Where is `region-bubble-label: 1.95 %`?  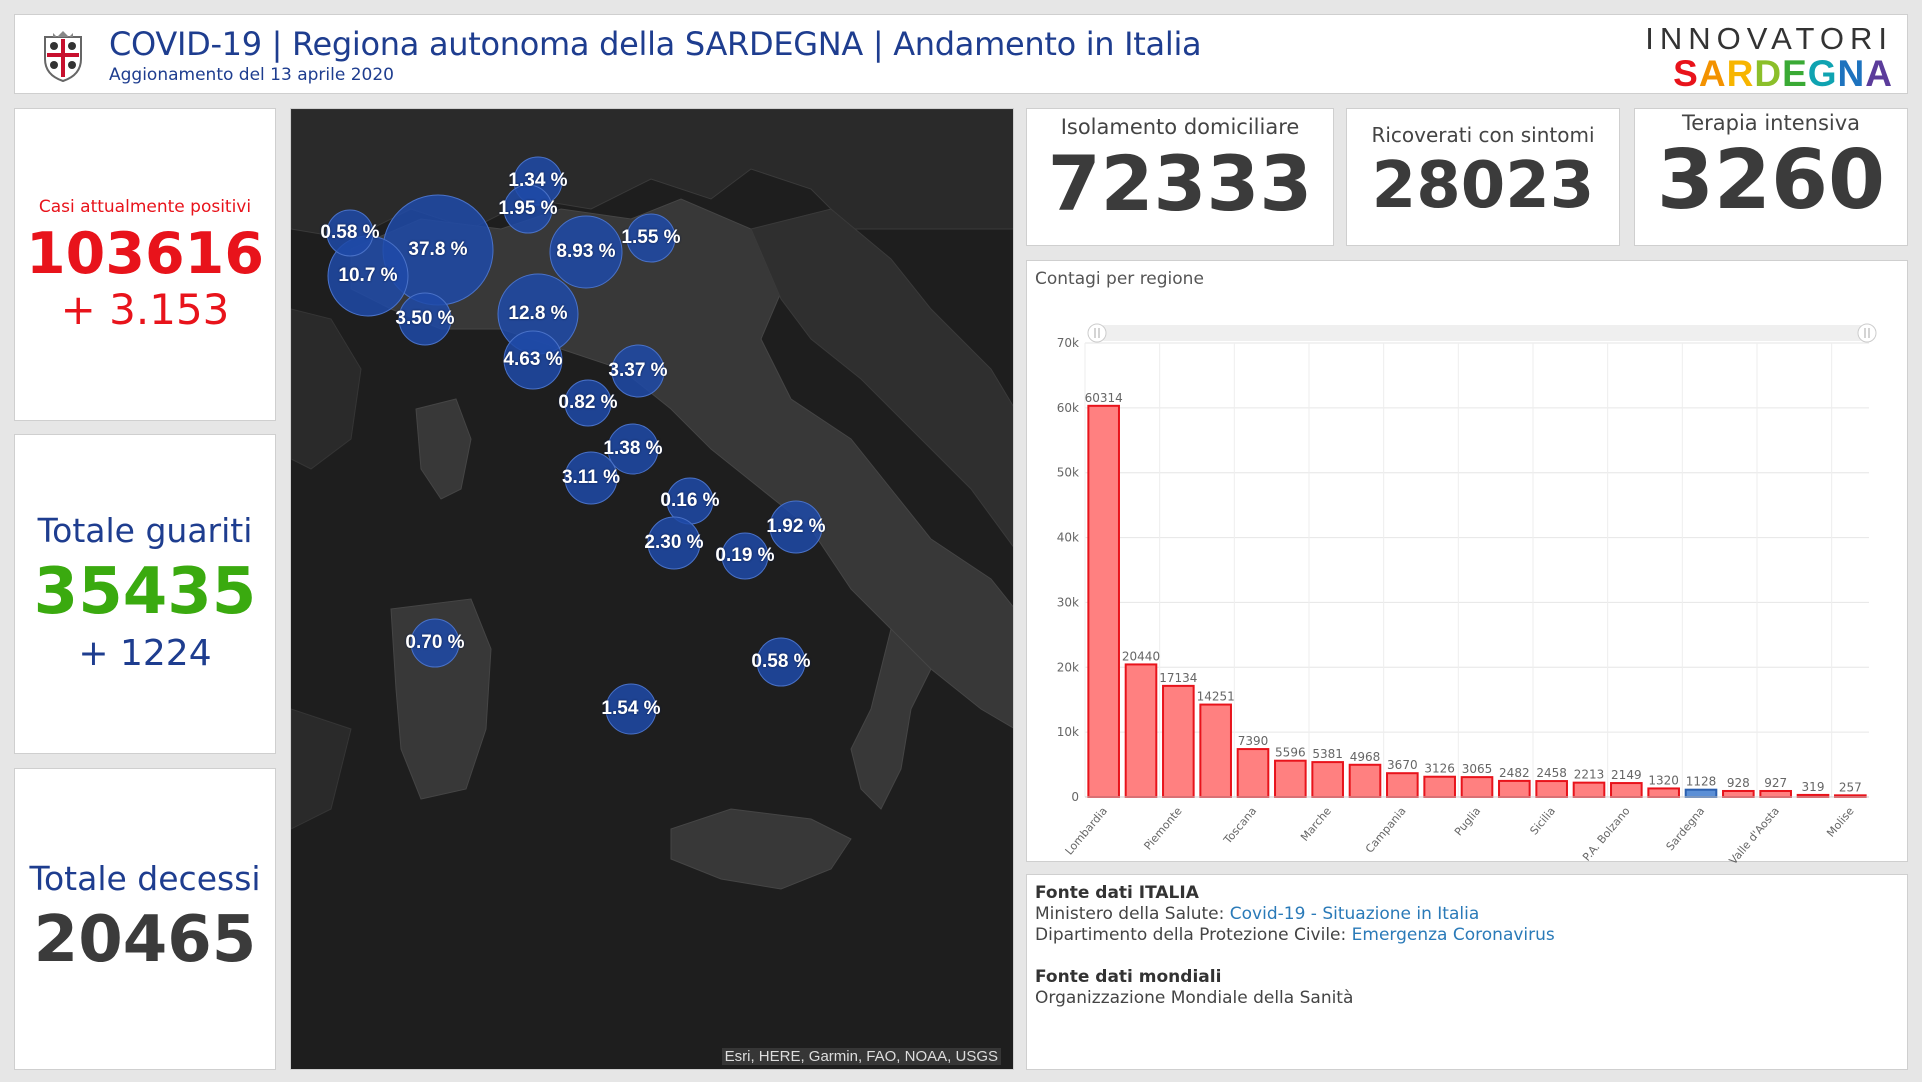 region-bubble-label: 1.95 % is located at coordinates (528, 208).